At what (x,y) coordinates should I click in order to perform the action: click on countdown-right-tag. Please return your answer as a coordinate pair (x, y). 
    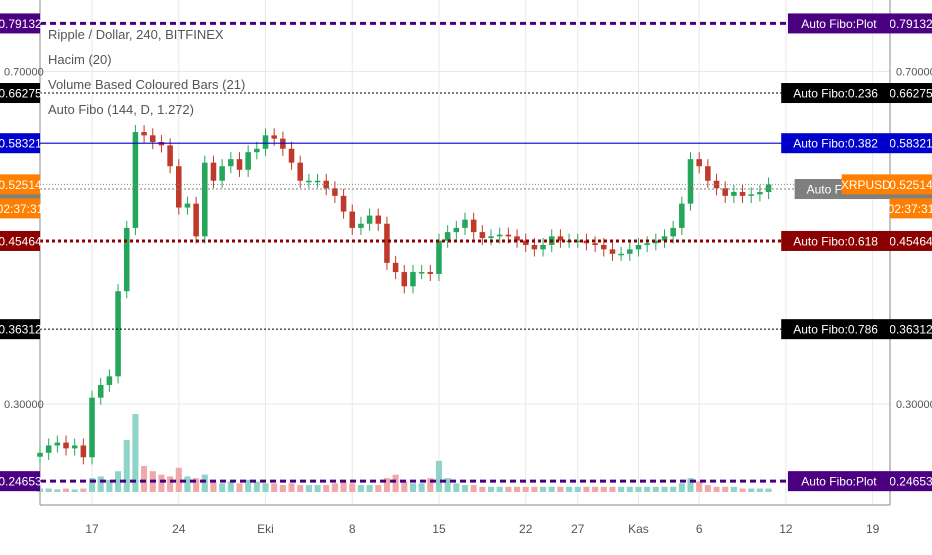
    Looking at the image, I should click on (911, 208).